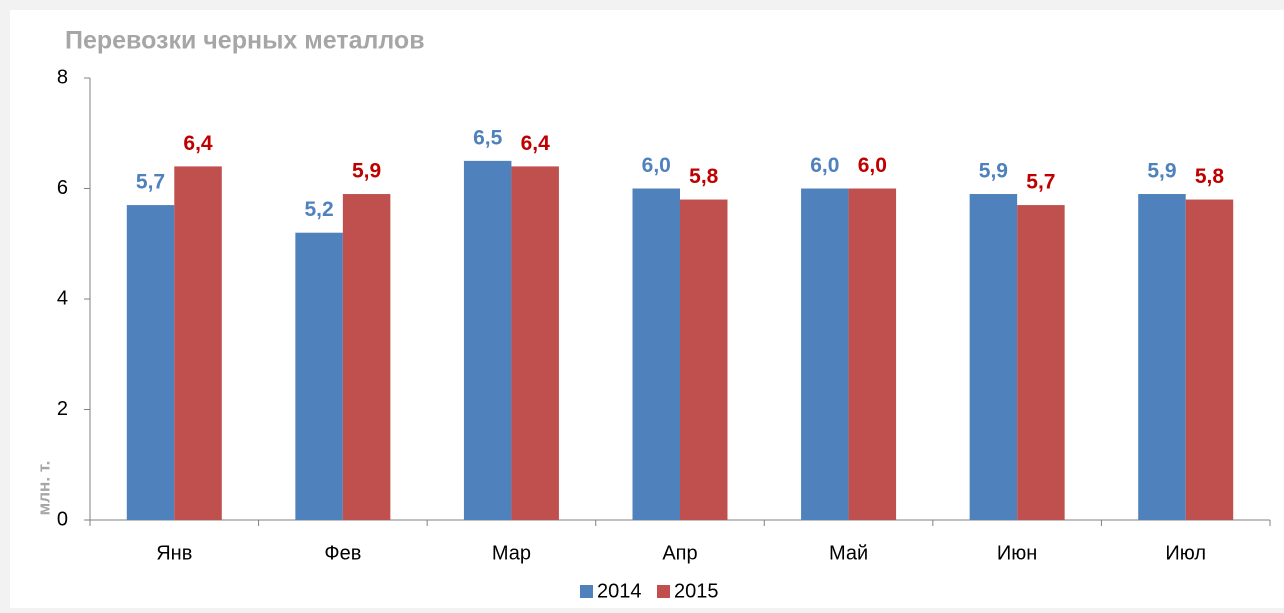 The height and width of the screenshot is (613, 1284). What do you see at coordinates (848, 553) in the screenshot?
I see `x-tick-label: Май` at bounding box center [848, 553].